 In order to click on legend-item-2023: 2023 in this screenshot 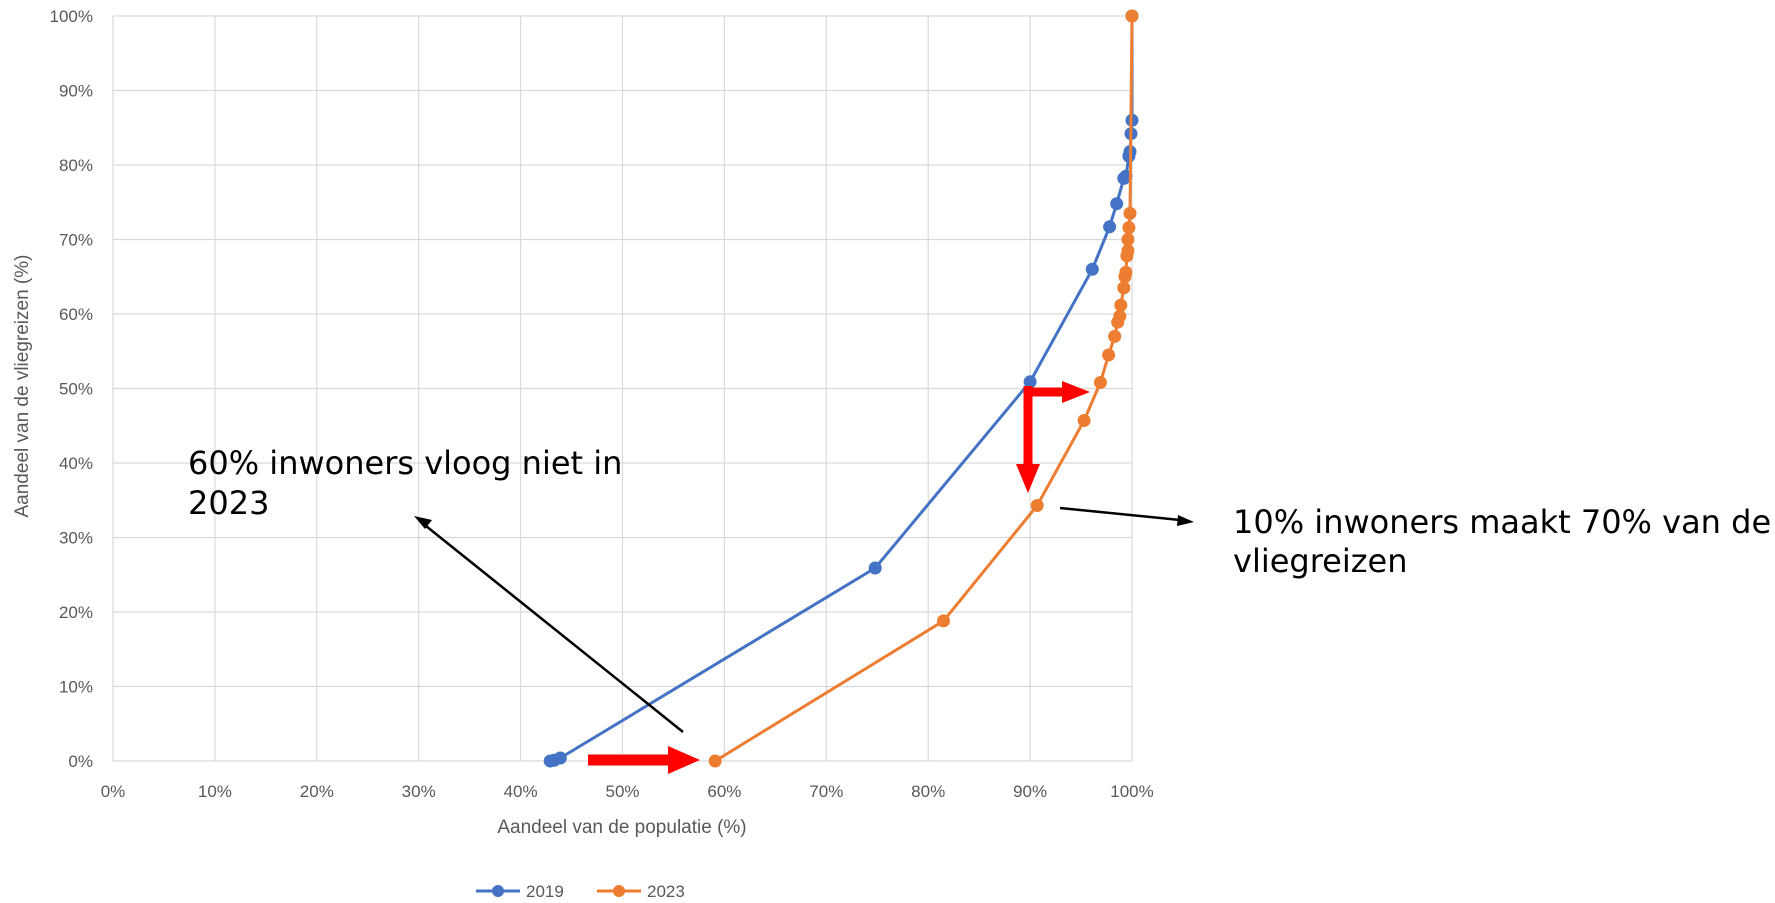, I will do `click(641, 891)`.